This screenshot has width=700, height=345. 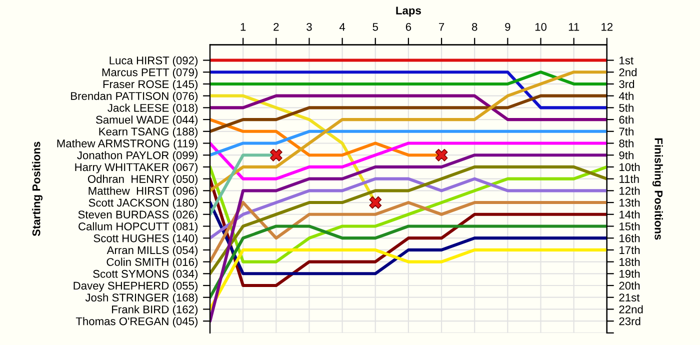 I want to click on x-tick-label: 8, so click(x=475, y=26).